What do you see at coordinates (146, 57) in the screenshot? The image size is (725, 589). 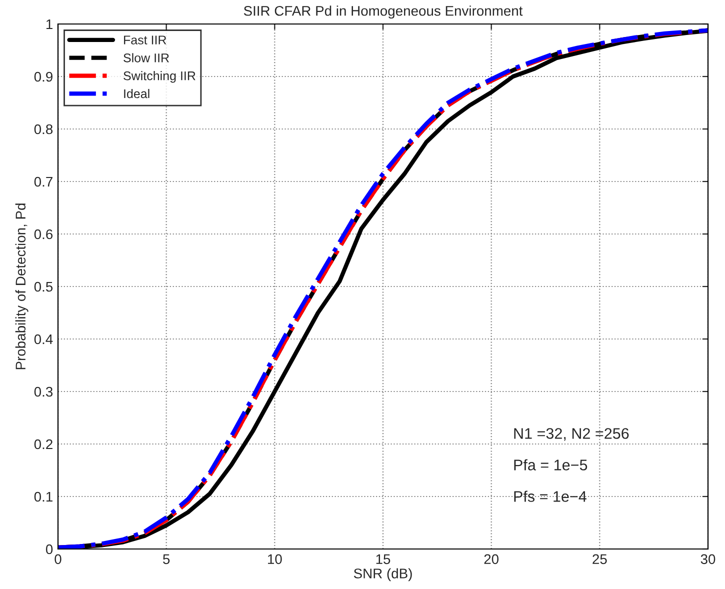 I see `legend-label: Slow IIR` at bounding box center [146, 57].